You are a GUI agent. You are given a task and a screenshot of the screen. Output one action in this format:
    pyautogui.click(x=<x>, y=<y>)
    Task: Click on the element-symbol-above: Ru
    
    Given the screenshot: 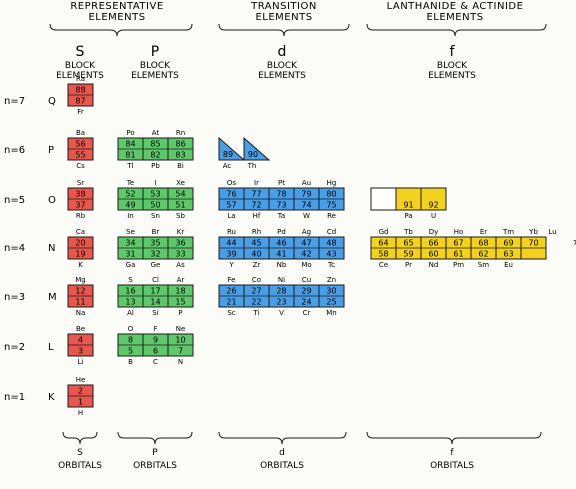 What is the action you would take?
    pyautogui.click(x=231, y=232)
    